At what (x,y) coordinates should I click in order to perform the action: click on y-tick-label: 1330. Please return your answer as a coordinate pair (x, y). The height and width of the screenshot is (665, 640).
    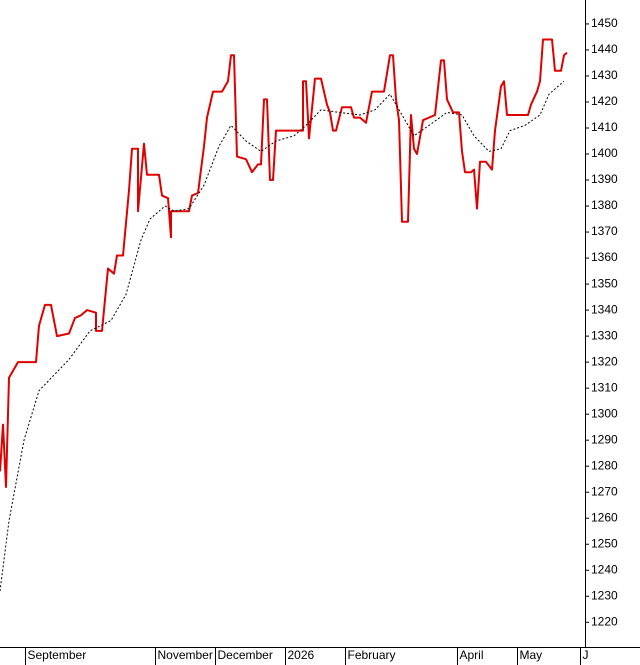
    Looking at the image, I should click on (604, 335).